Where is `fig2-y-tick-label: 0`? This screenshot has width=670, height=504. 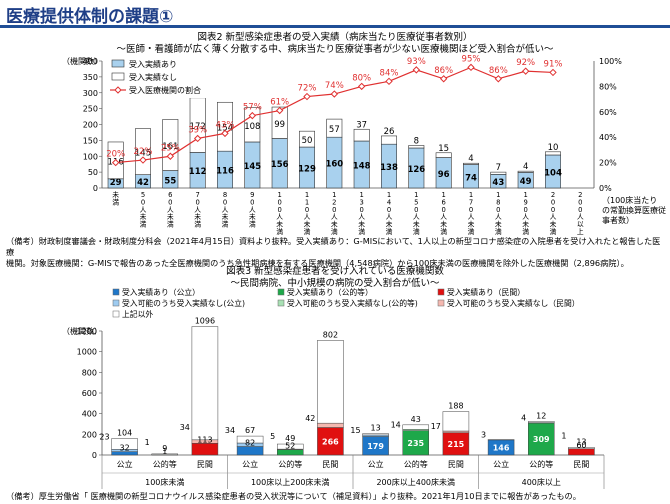 fig2-y-tick-label: 0 is located at coordinates (95, 188).